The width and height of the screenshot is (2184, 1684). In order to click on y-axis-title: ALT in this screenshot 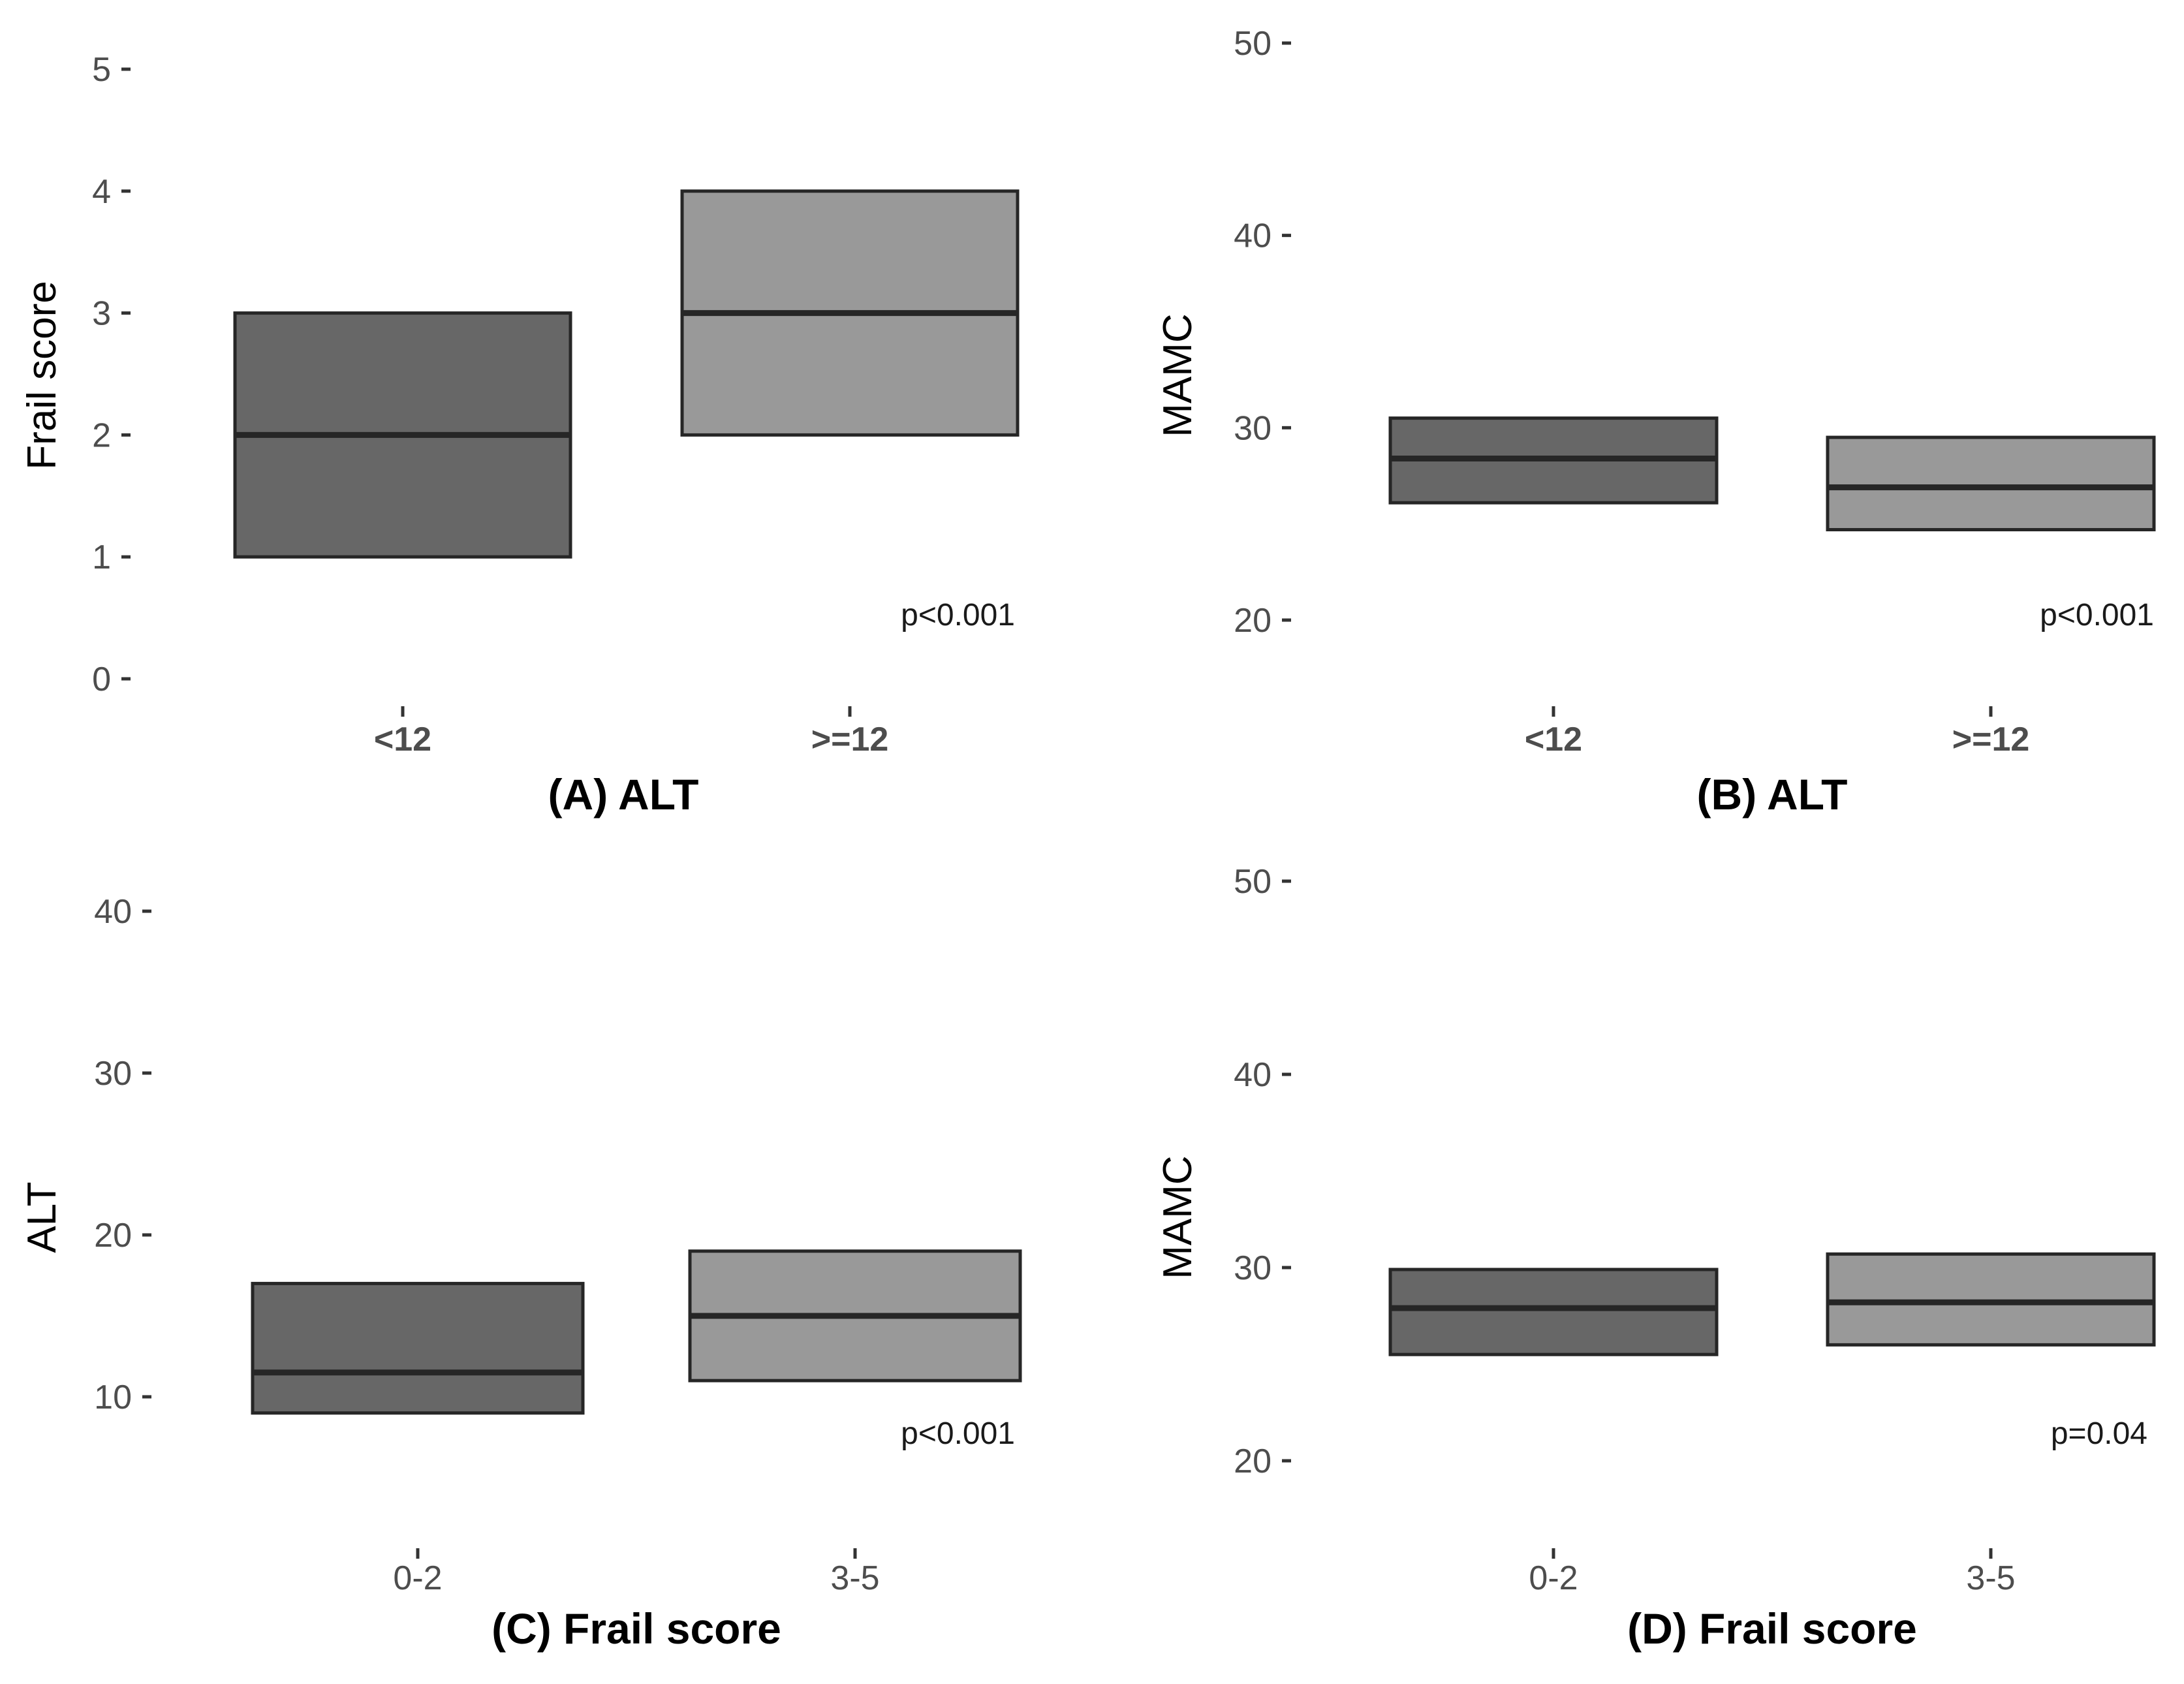, I will do `click(43, 1217)`.